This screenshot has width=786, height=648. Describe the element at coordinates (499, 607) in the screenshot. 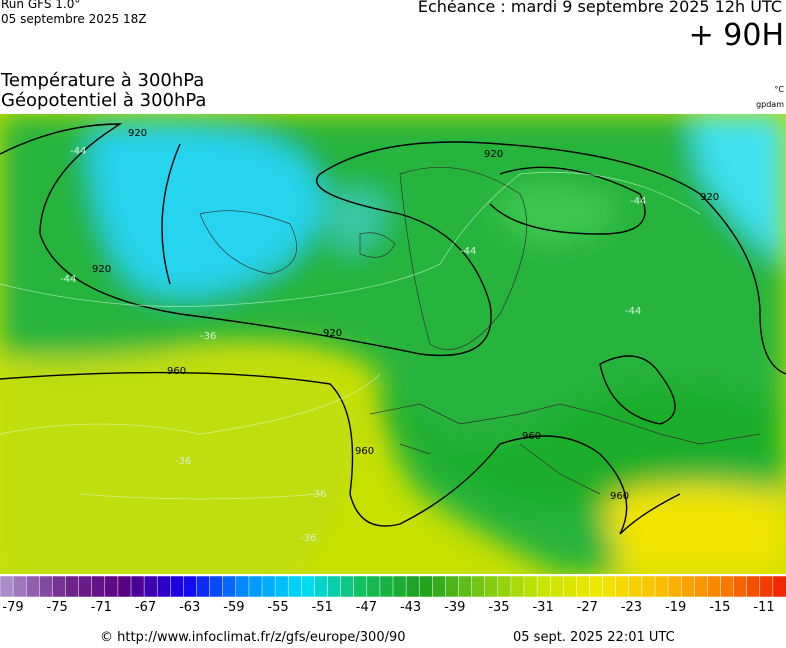

I see `scale-label: -35` at that location.